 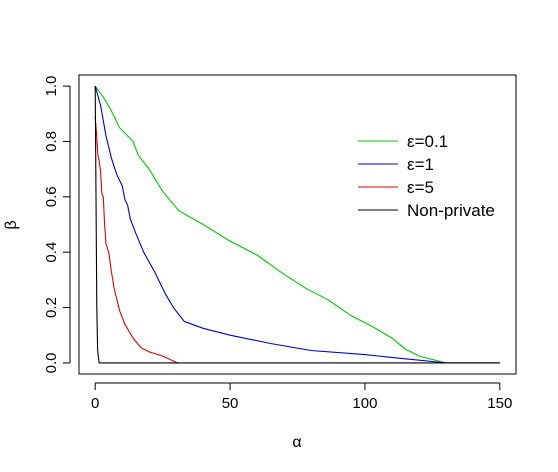 What do you see at coordinates (11, 224) in the screenshot?
I see `y-axis-title: β` at bounding box center [11, 224].